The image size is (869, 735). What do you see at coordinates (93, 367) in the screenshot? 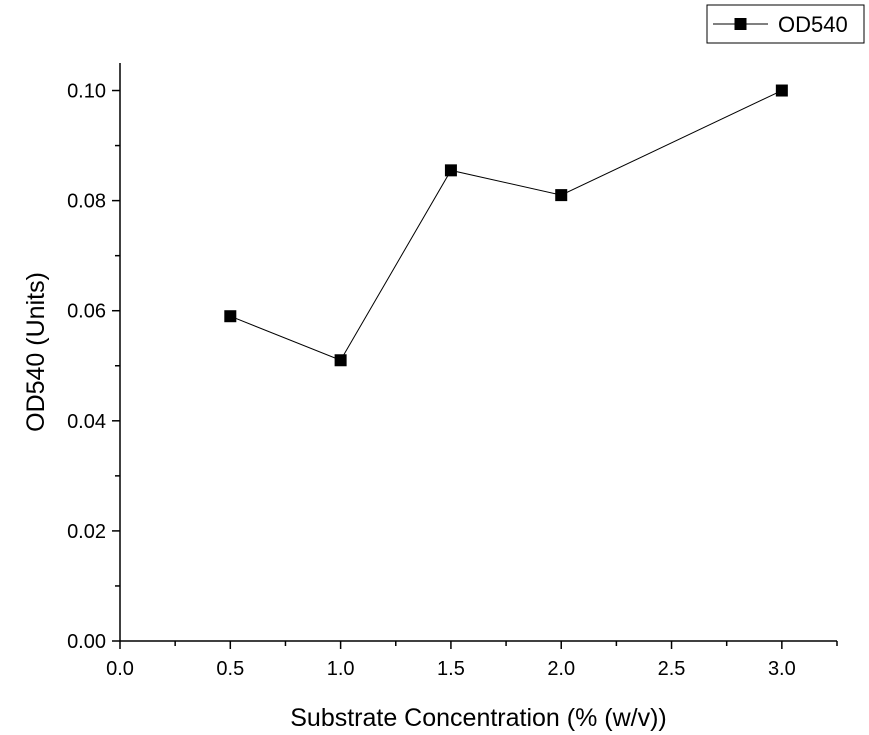
I see `y-axis-ticks: 0.00 0.02 0.04 0.06 0.08 0.10` at bounding box center [93, 367].